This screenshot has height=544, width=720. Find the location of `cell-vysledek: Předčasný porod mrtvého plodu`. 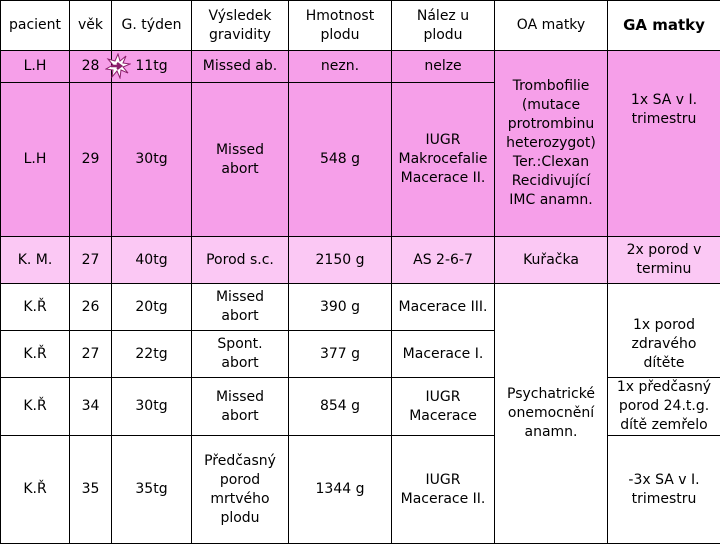

cell-vysledek: Předčasný porod mrtvého plodu is located at coordinates (240, 490).